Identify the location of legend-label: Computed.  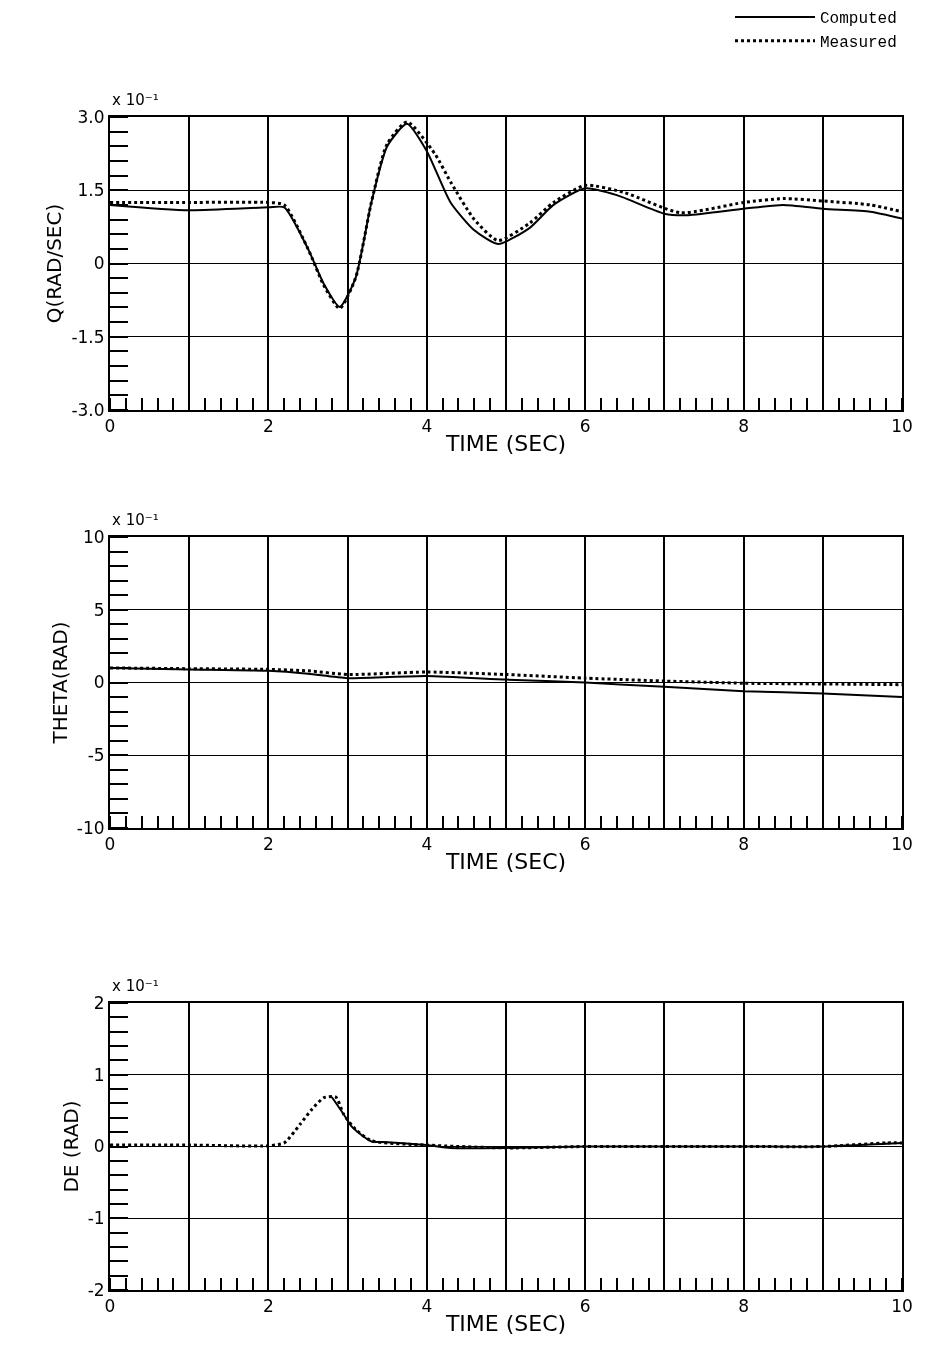
(858, 19).